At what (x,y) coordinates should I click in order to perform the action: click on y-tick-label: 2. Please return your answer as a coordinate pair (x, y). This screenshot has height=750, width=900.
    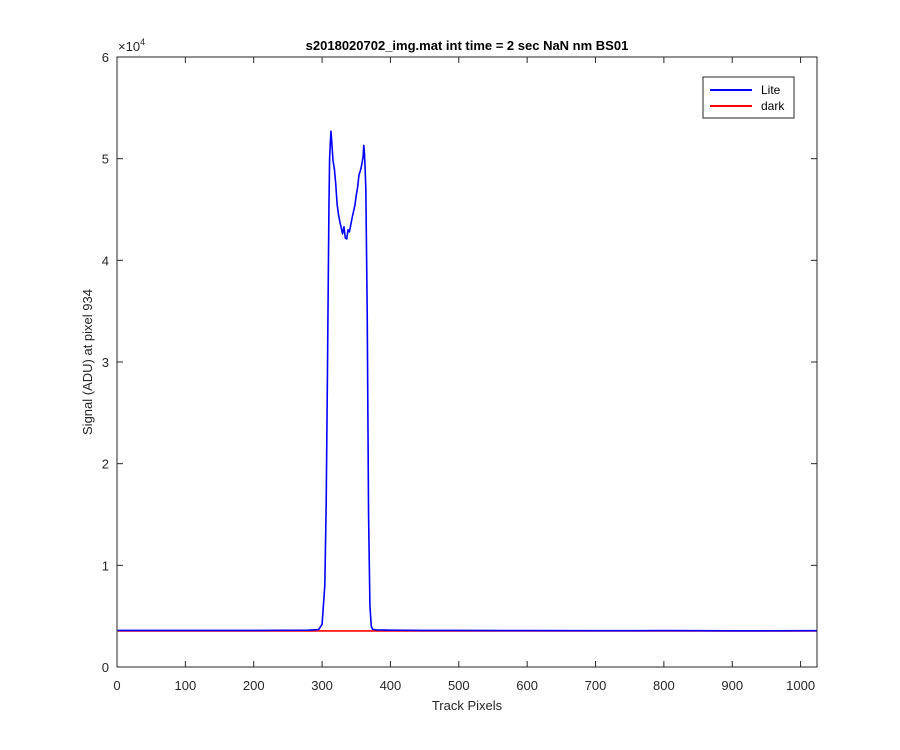
    Looking at the image, I should click on (105, 464).